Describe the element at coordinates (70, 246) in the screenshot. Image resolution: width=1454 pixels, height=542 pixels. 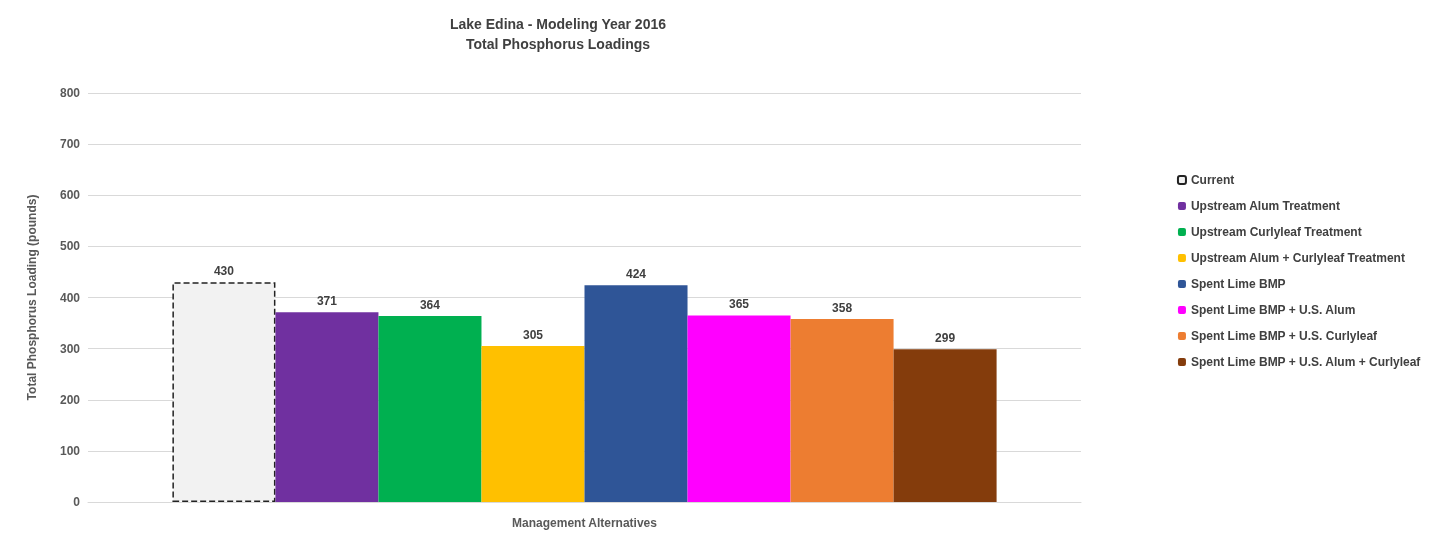
I see `y-tick-label: 500` at that location.